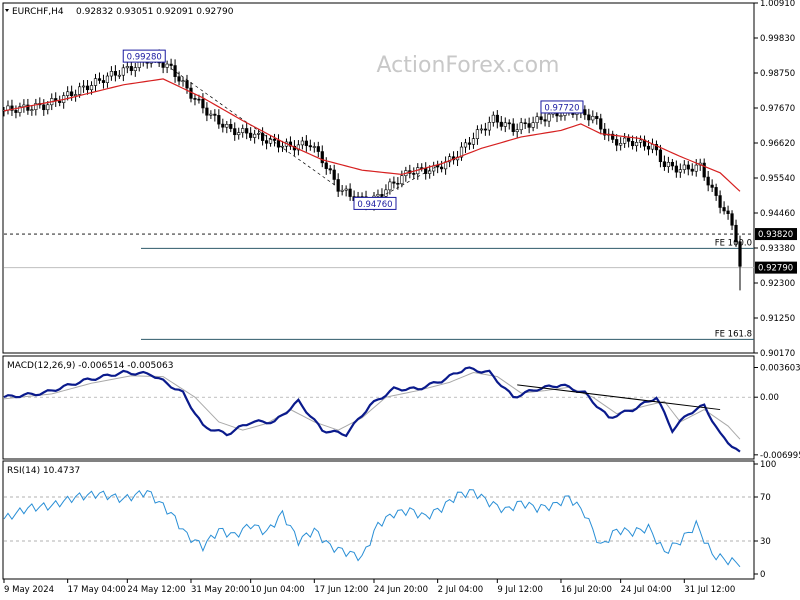 The image size is (800, 600). What do you see at coordinates (709, 590) in the screenshot?
I see `x-tick-label: 31 Jul 12:00` at bounding box center [709, 590].